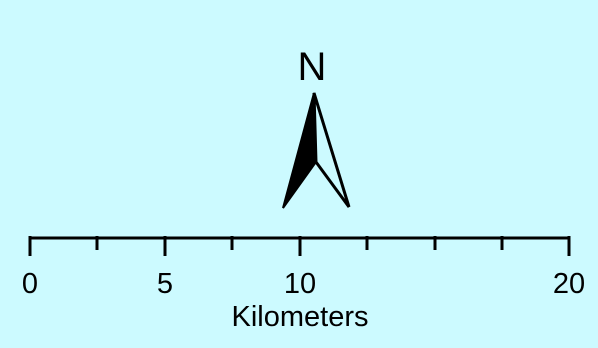 The width and height of the screenshot is (598, 348). Describe the element at coordinates (300, 284) in the screenshot. I see `scale-tick-label: 10` at that location.